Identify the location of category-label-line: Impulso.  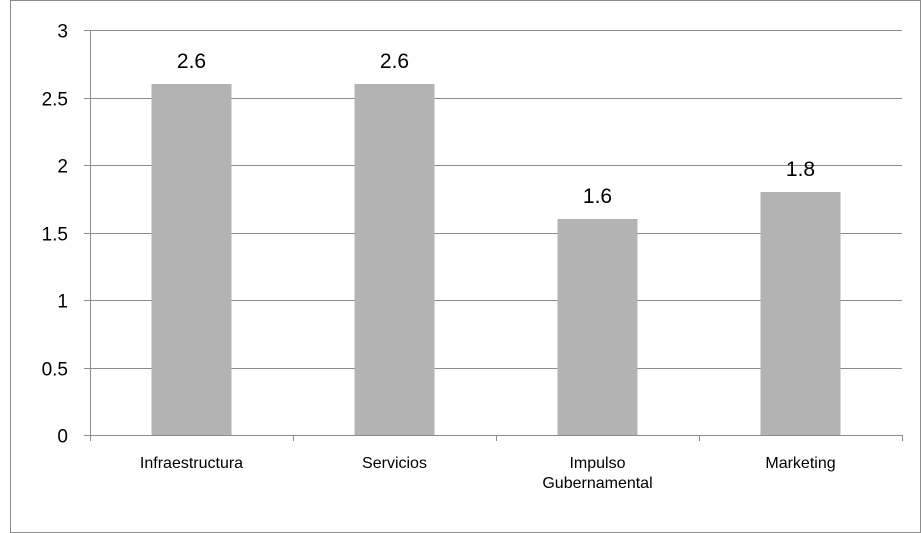
(597, 463).